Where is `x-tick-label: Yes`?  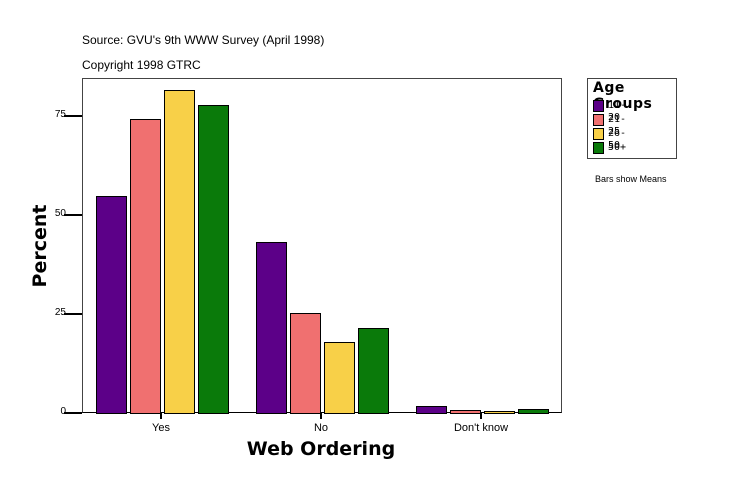 x-tick-label: Yes is located at coordinates (161, 428).